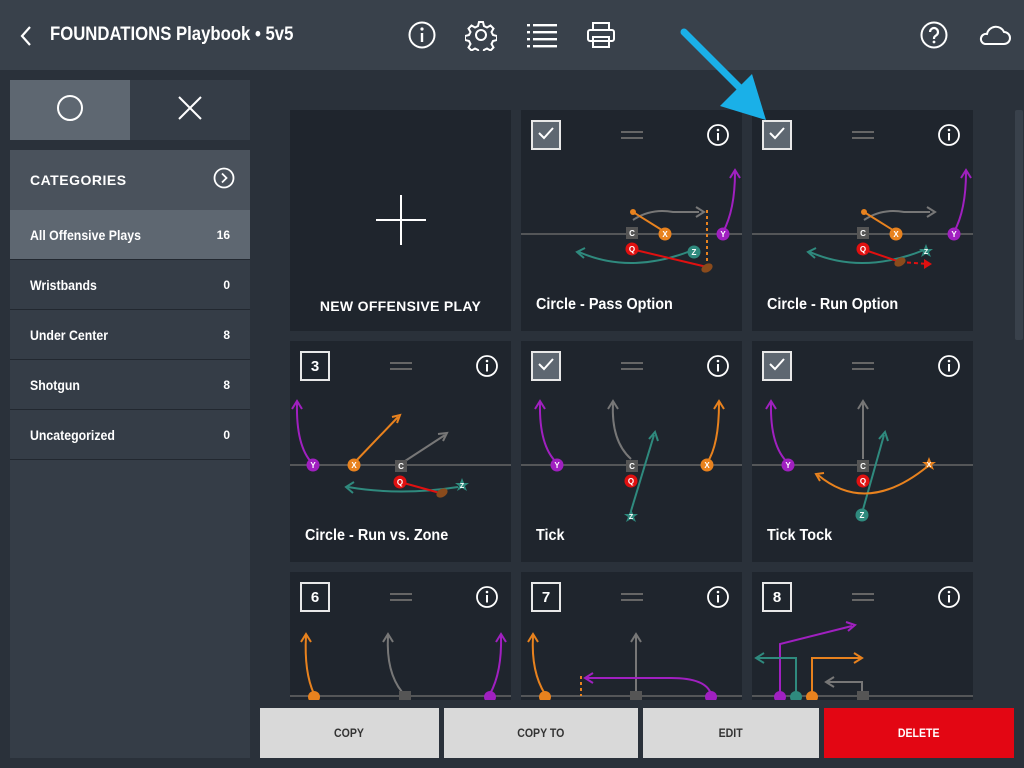 The height and width of the screenshot is (768, 1024). I want to click on gear-icon, so click(481, 35).